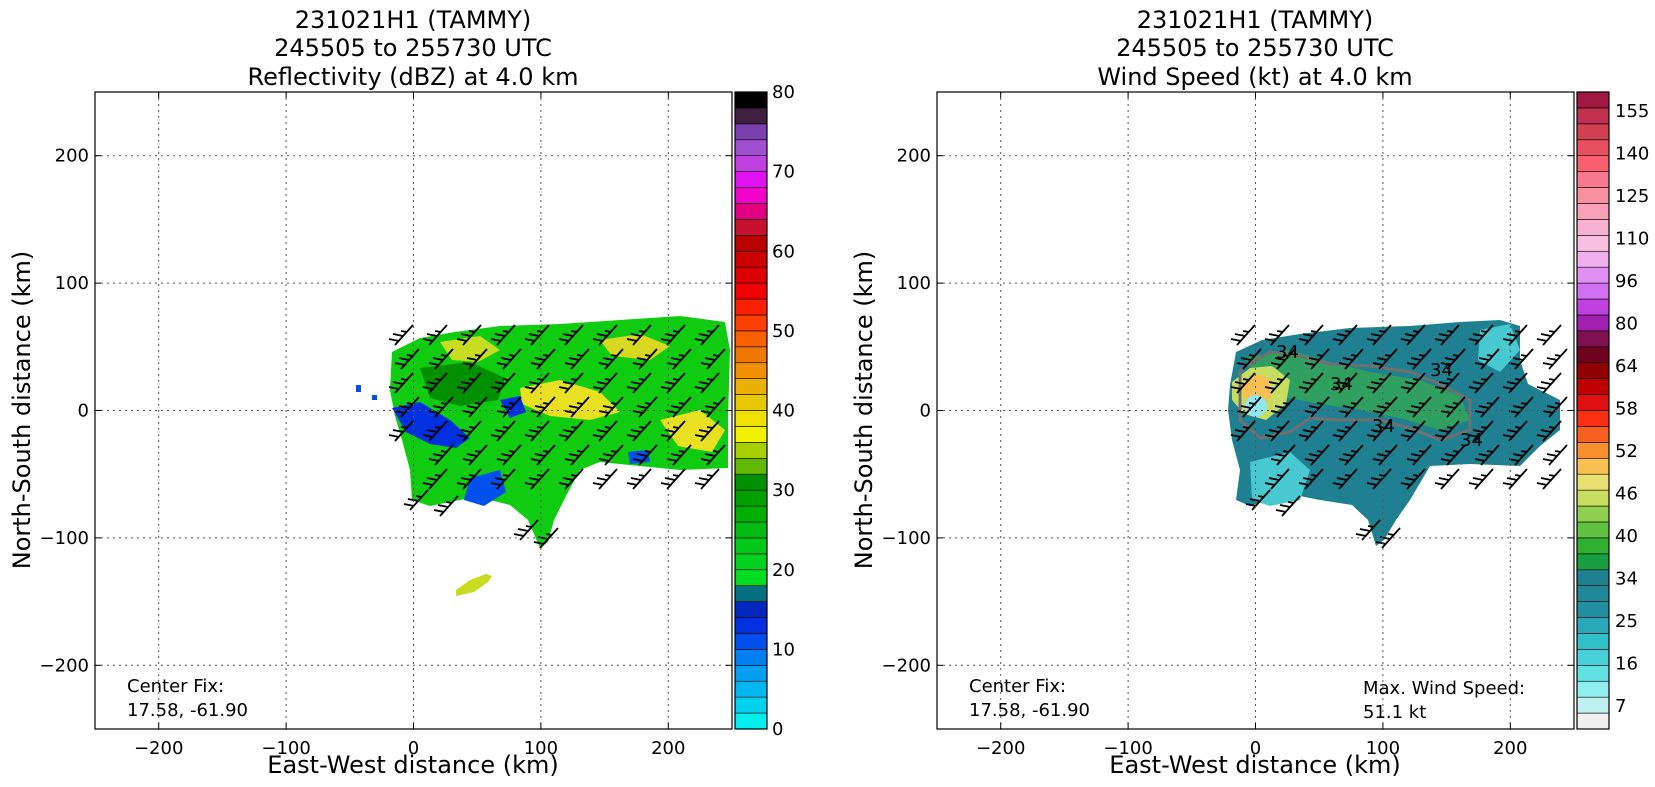  Describe the element at coordinates (285, 748) in the screenshot. I see `left-xtick-label-1: −100` at that location.